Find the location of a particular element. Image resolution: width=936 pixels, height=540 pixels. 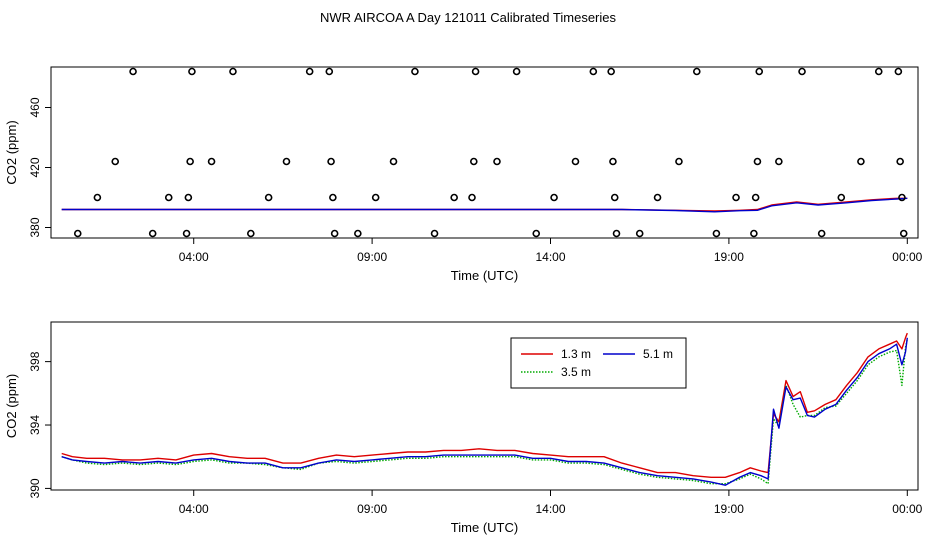

top-panel-xlabel: Time (UTC) is located at coordinates (484, 275).